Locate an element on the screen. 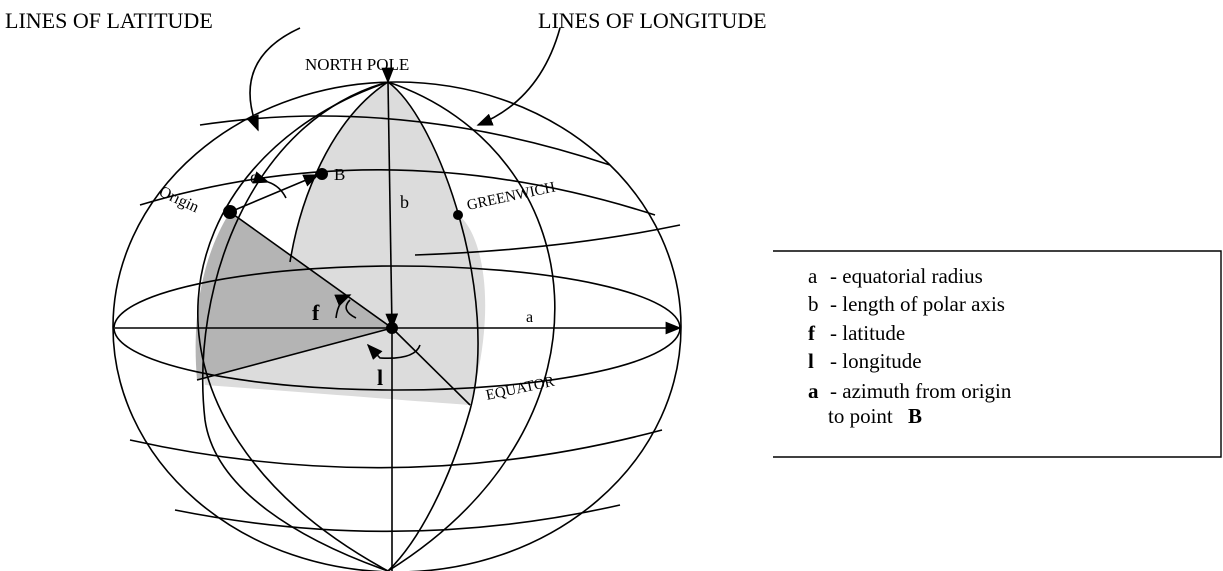  legend-text: - latitude is located at coordinates (867, 333).